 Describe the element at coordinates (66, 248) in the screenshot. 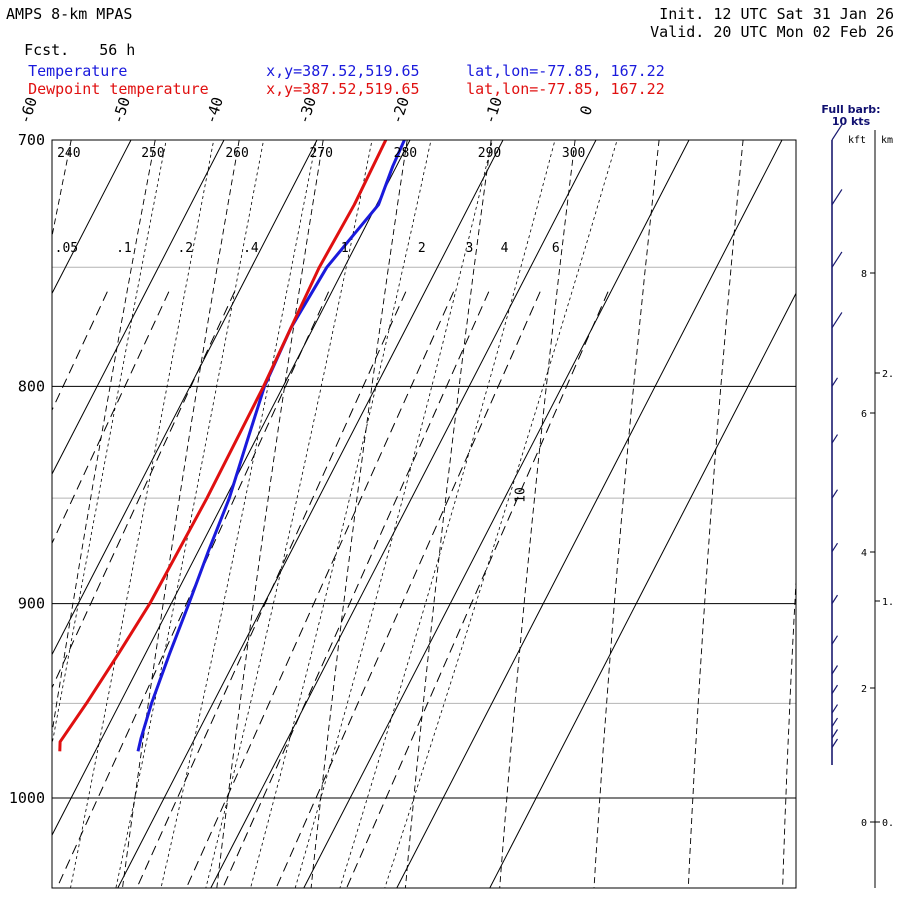

I see `mixing-ratio-label: .05` at that location.